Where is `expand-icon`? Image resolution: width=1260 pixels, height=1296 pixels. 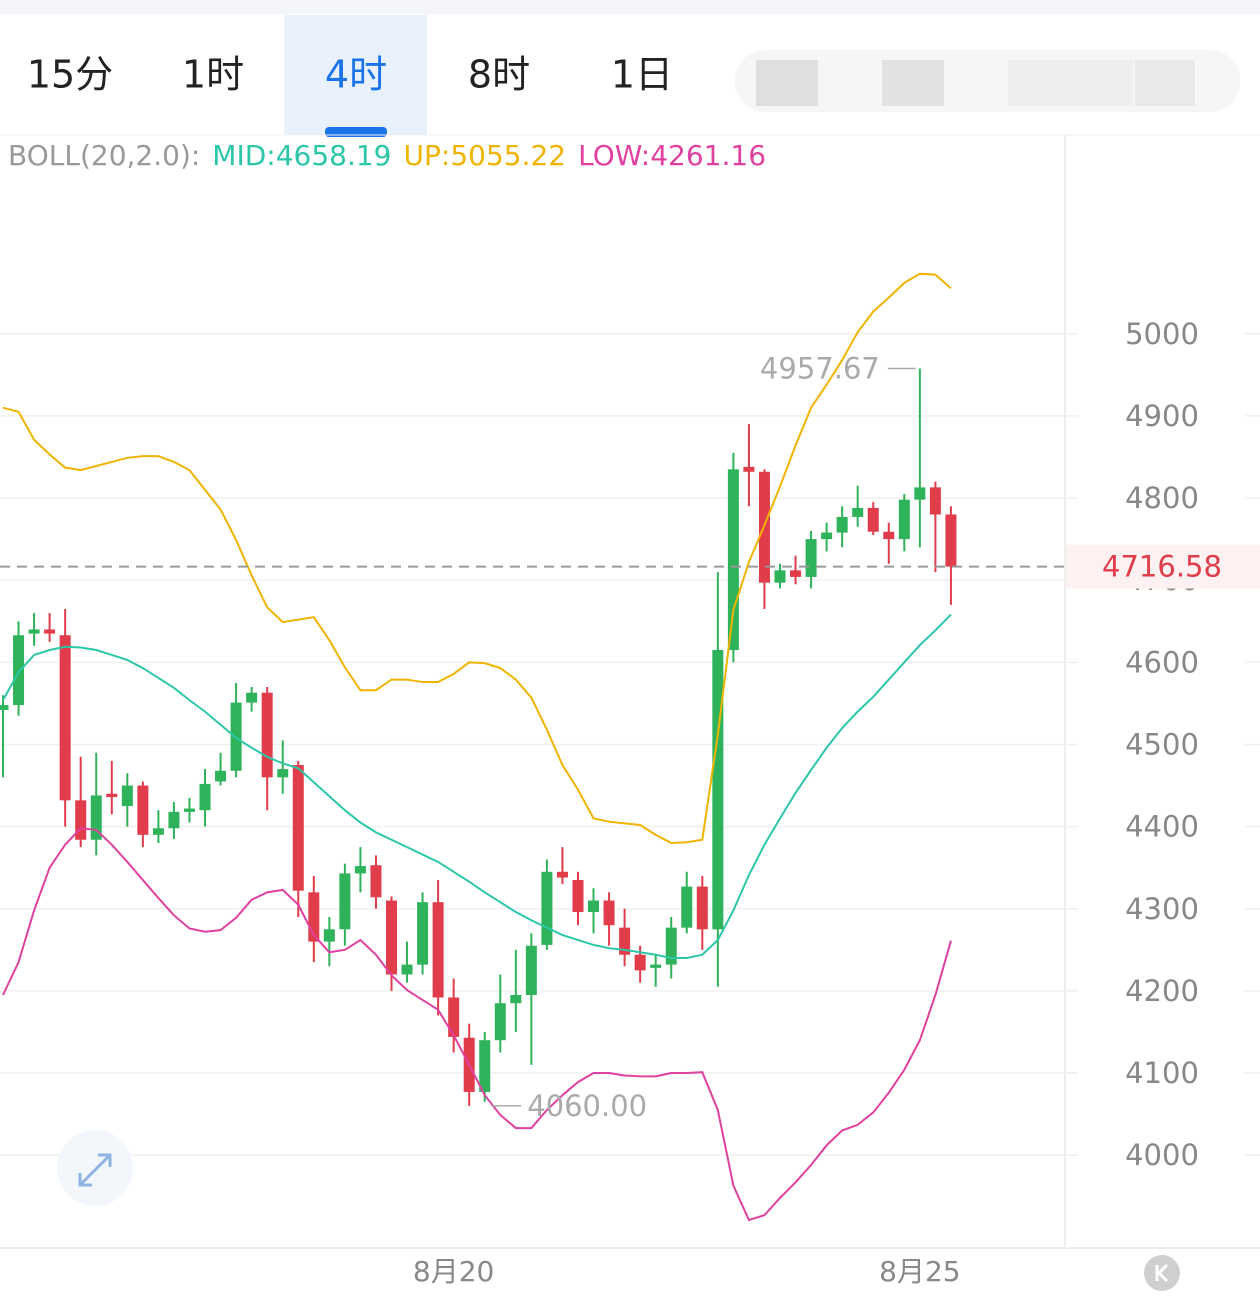 expand-icon is located at coordinates (95, 1170).